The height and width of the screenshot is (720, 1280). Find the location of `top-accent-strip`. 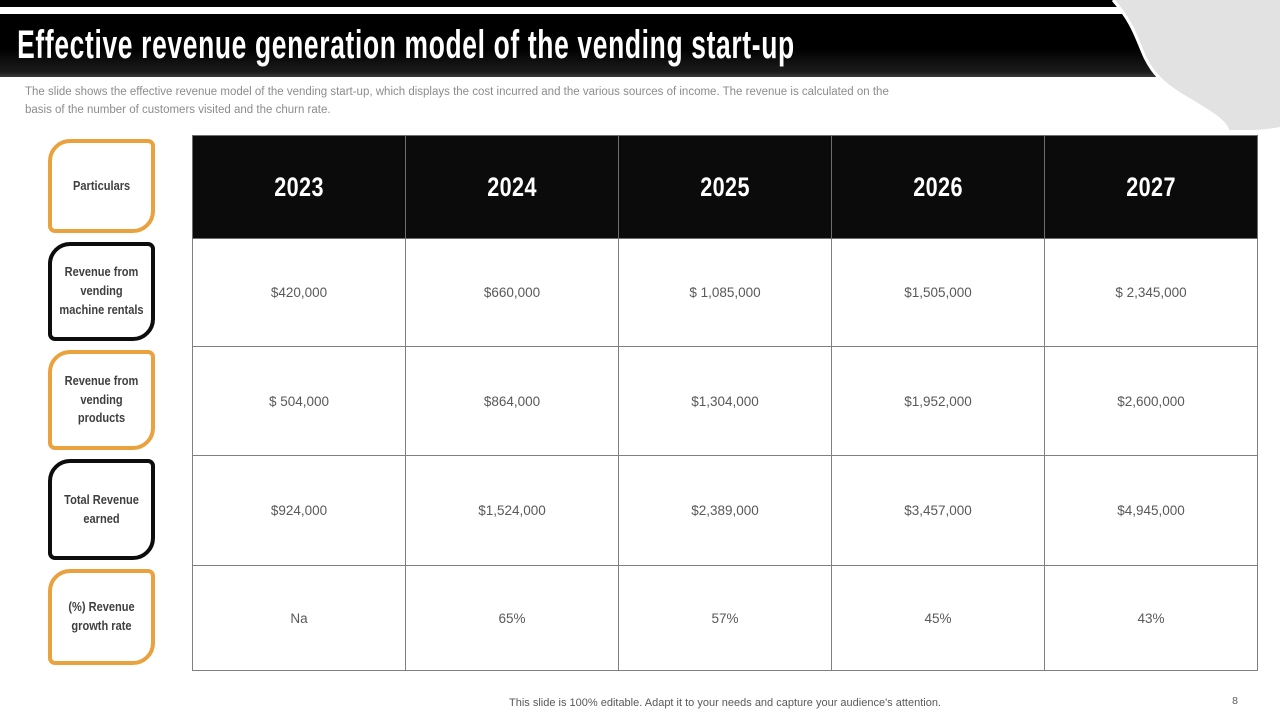

top-accent-strip is located at coordinates (565, 3).